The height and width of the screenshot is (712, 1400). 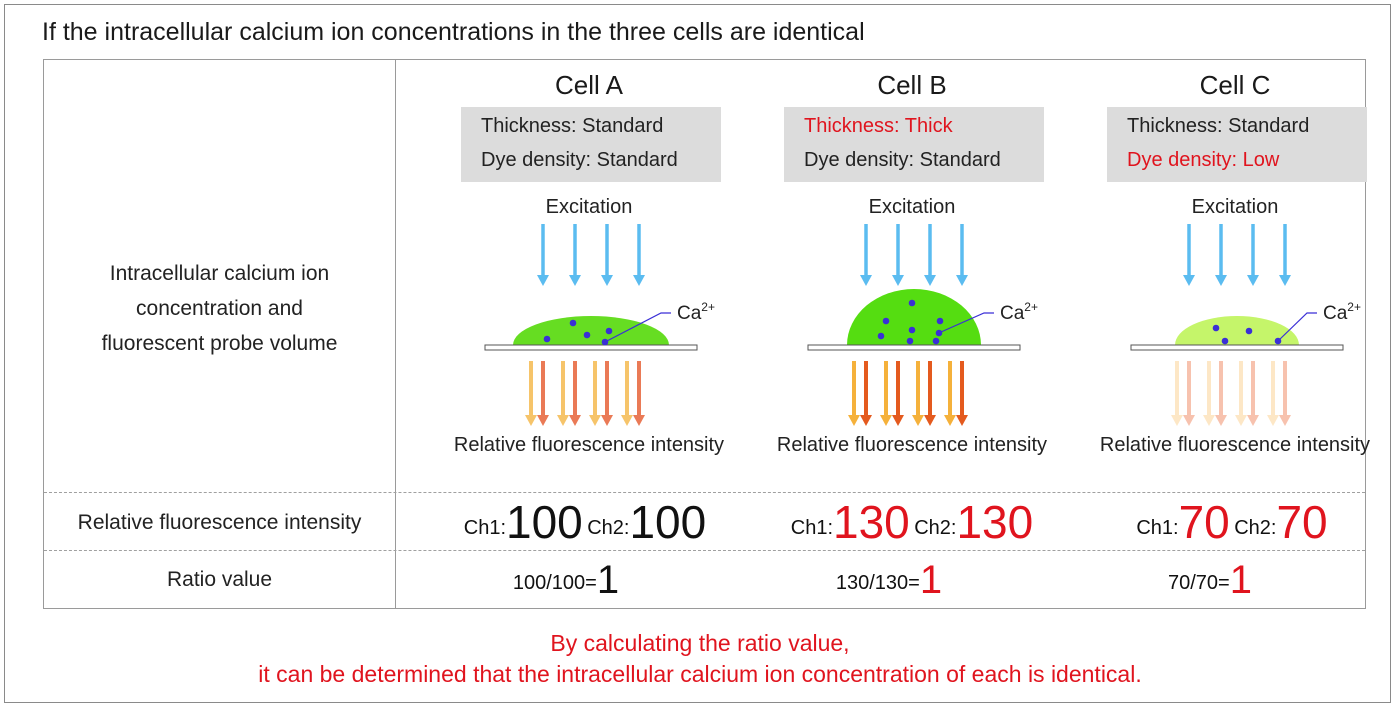 I want to click on thickness-text: Thickness: Thick, so click(x=878, y=126).